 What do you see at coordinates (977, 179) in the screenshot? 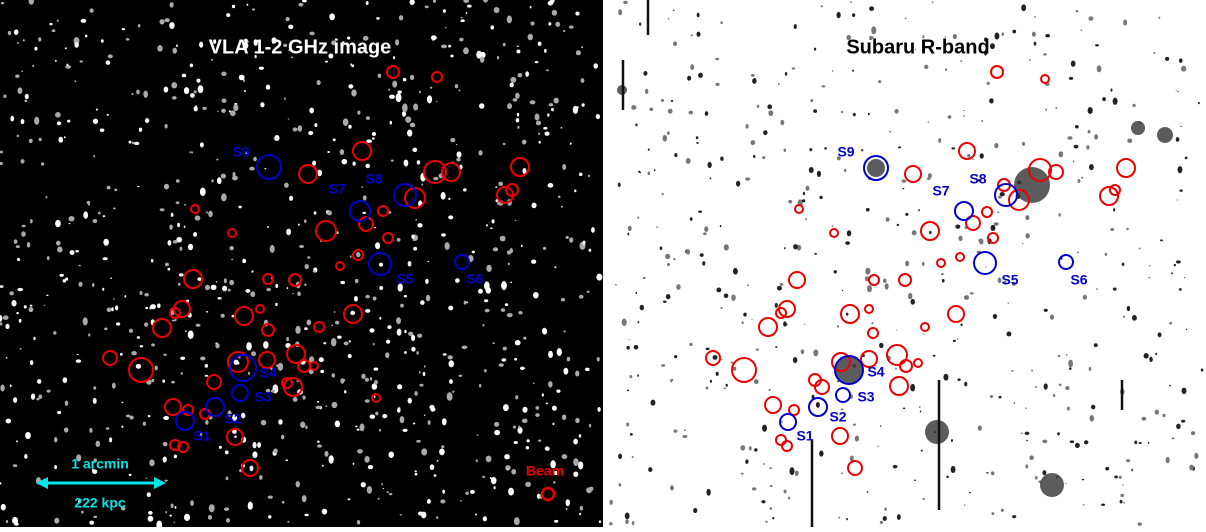
I see `source-label: S8` at bounding box center [977, 179].